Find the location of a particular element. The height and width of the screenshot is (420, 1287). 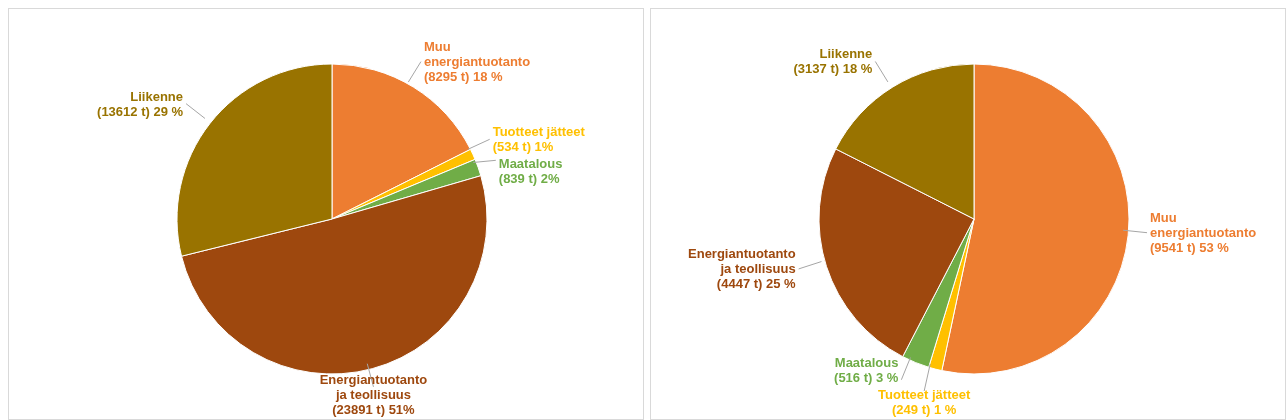

data-label: (839 t) 2% is located at coordinates (529, 179).